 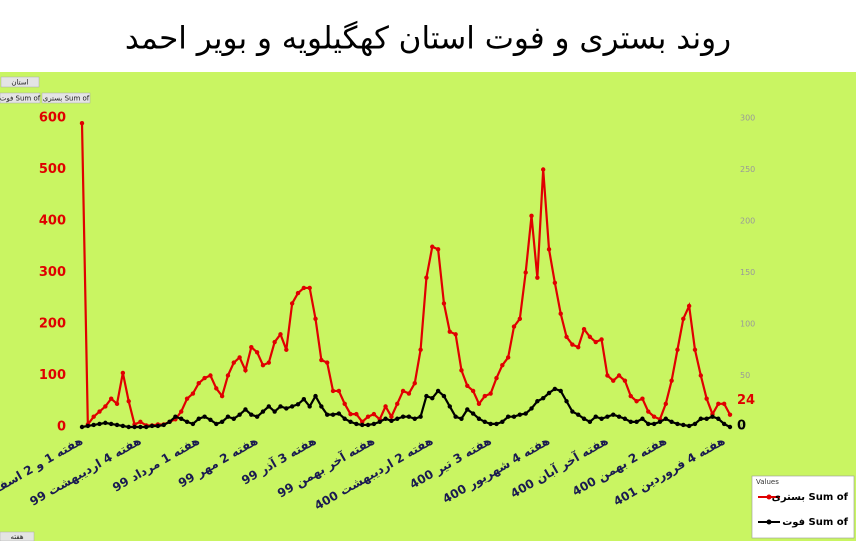 I want to click on button-label: استان, so click(x=19, y=83).